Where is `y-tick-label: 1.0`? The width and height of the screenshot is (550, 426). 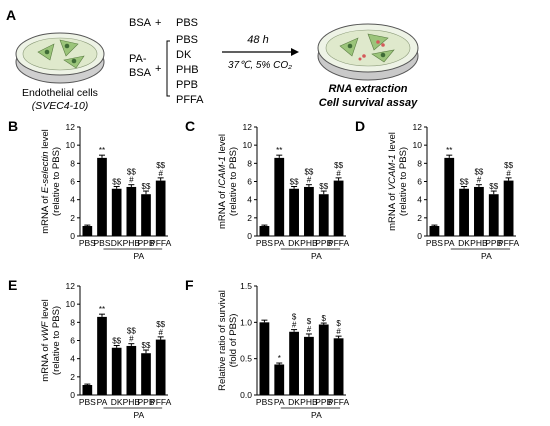
y-tick-label: 1.0 is located at coordinates (246, 322).